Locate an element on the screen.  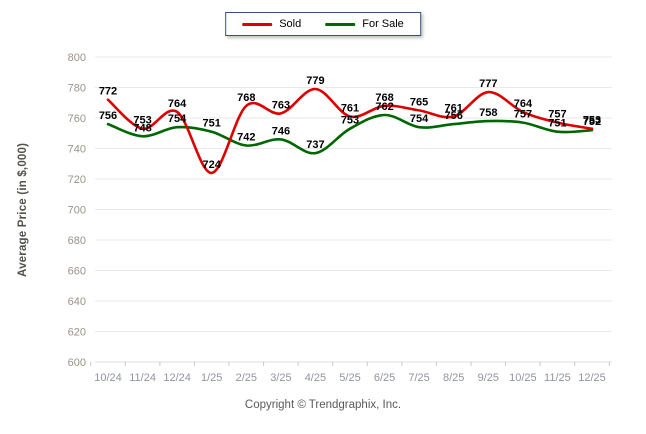
y-tick-label: 600 is located at coordinates (77, 363).